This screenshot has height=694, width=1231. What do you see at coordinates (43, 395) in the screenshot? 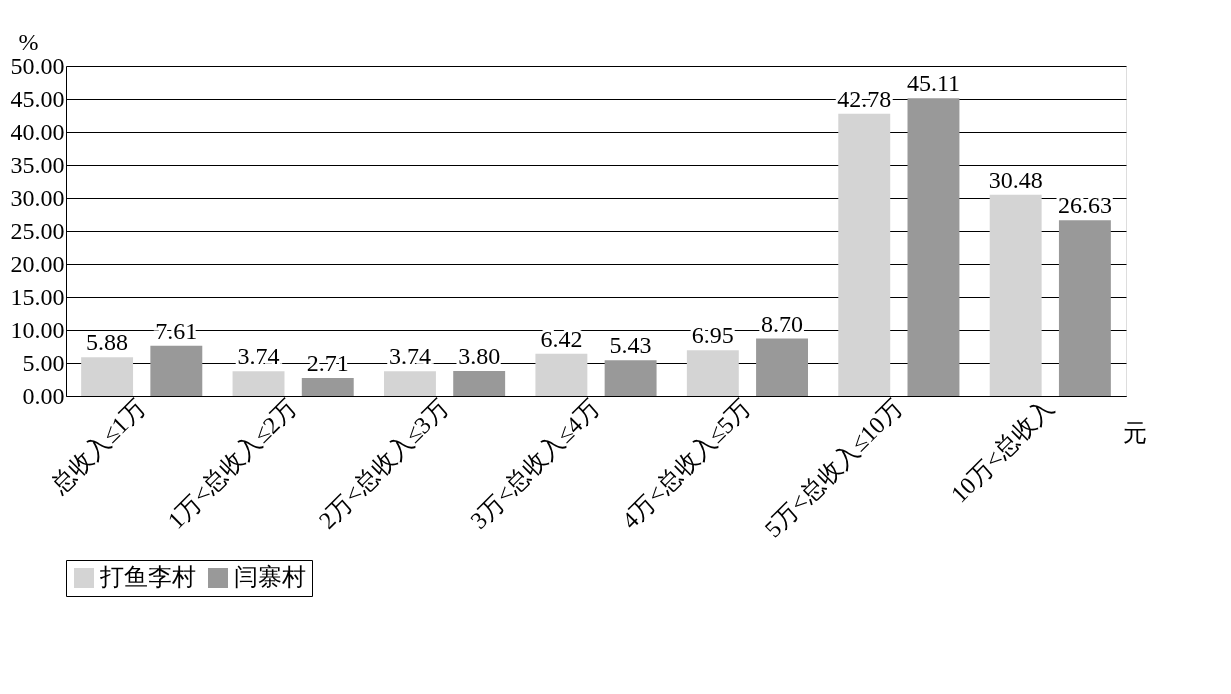
I see `y-tick-label: 0.00` at bounding box center [43, 395].